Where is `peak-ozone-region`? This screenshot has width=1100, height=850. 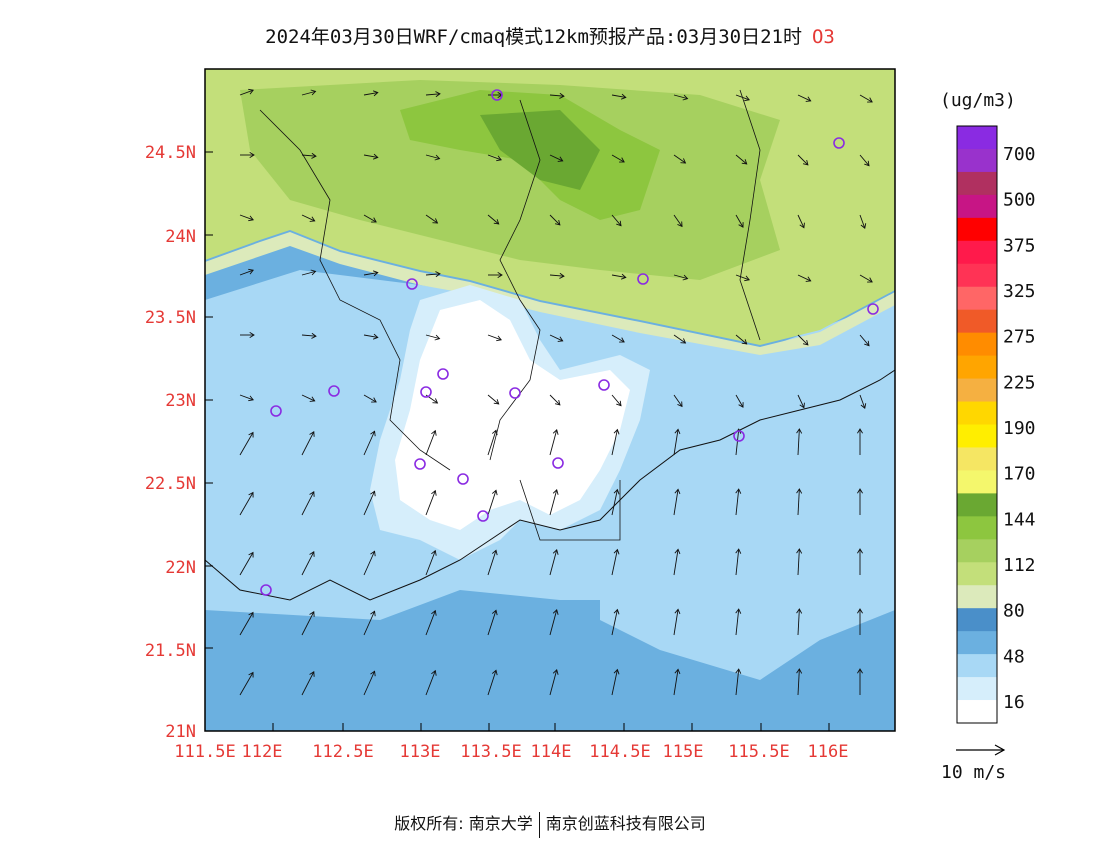
peak-ozone-region is located at coordinates (540, 150).